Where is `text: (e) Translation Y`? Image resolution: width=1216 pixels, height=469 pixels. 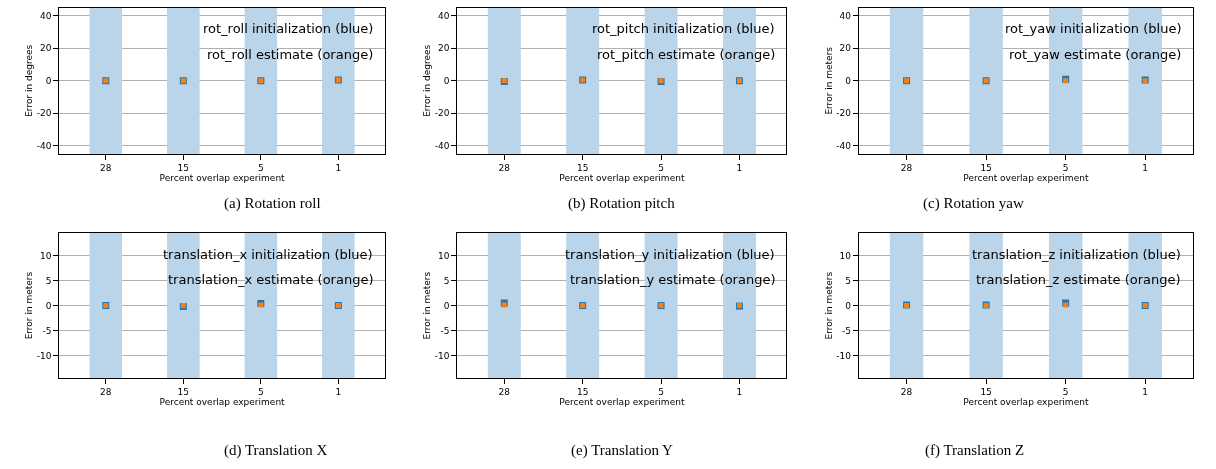
text: (e) Translation Y is located at coordinates (622, 450).